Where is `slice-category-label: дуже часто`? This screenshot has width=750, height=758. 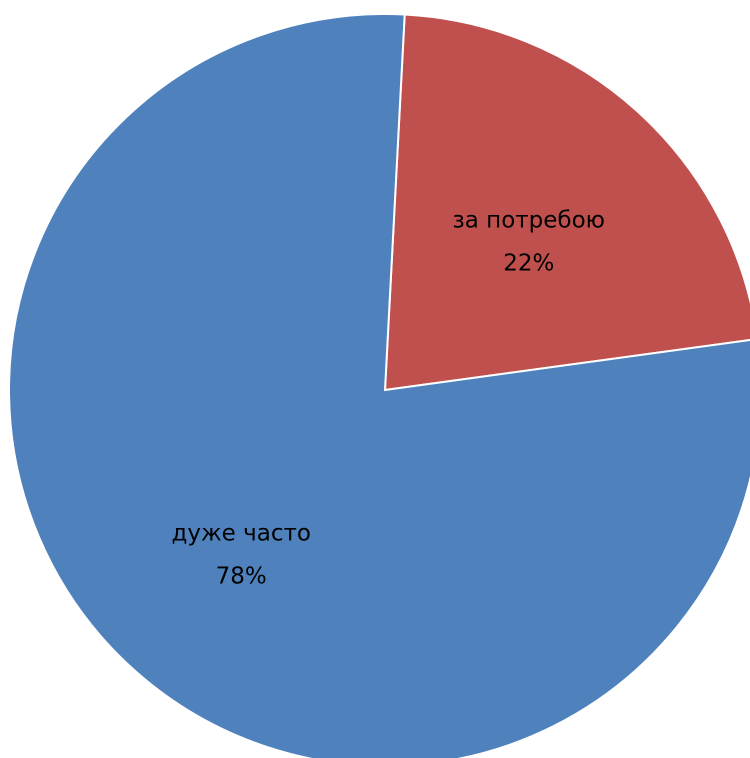
slice-category-label: дуже часто is located at coordinates (241, 533).